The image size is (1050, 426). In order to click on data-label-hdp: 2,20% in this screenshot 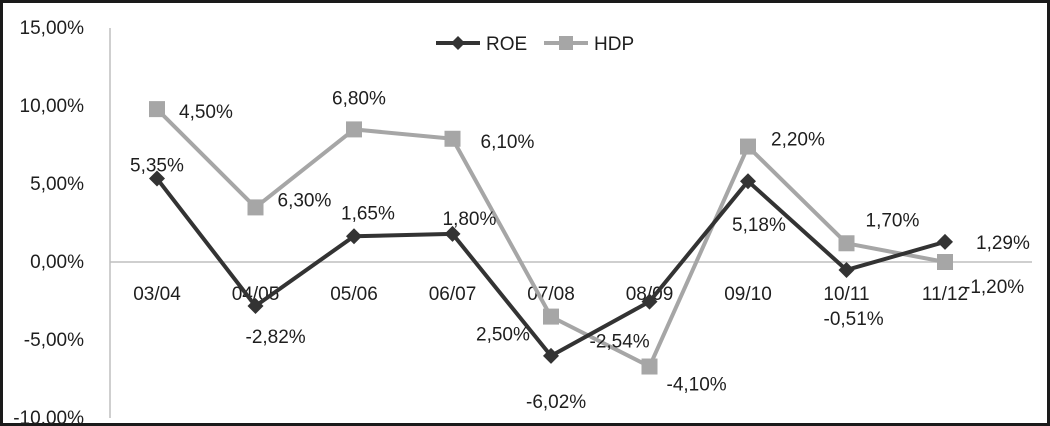, I will do `click(798, 140)`.